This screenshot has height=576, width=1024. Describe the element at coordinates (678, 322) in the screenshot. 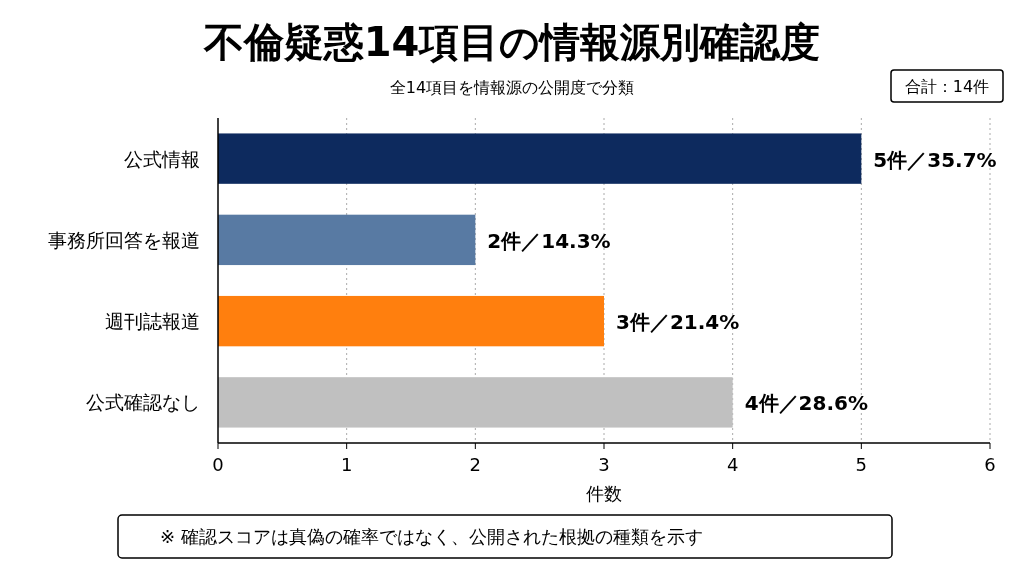

I see `data-label: 3件／21.4%` at that location.